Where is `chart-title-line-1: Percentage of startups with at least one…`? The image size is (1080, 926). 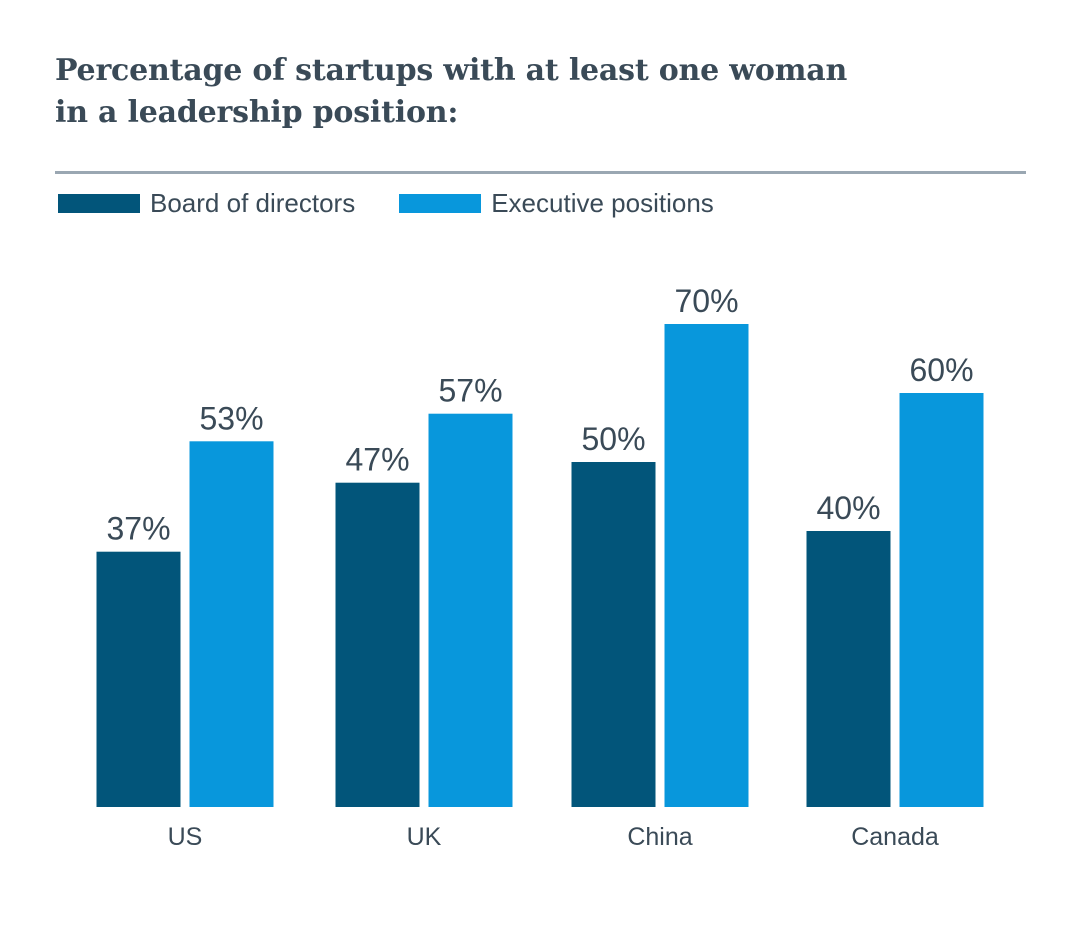
chart-title-line-1: Percentage of startups with at least one… is located at coordinates (451, 70).